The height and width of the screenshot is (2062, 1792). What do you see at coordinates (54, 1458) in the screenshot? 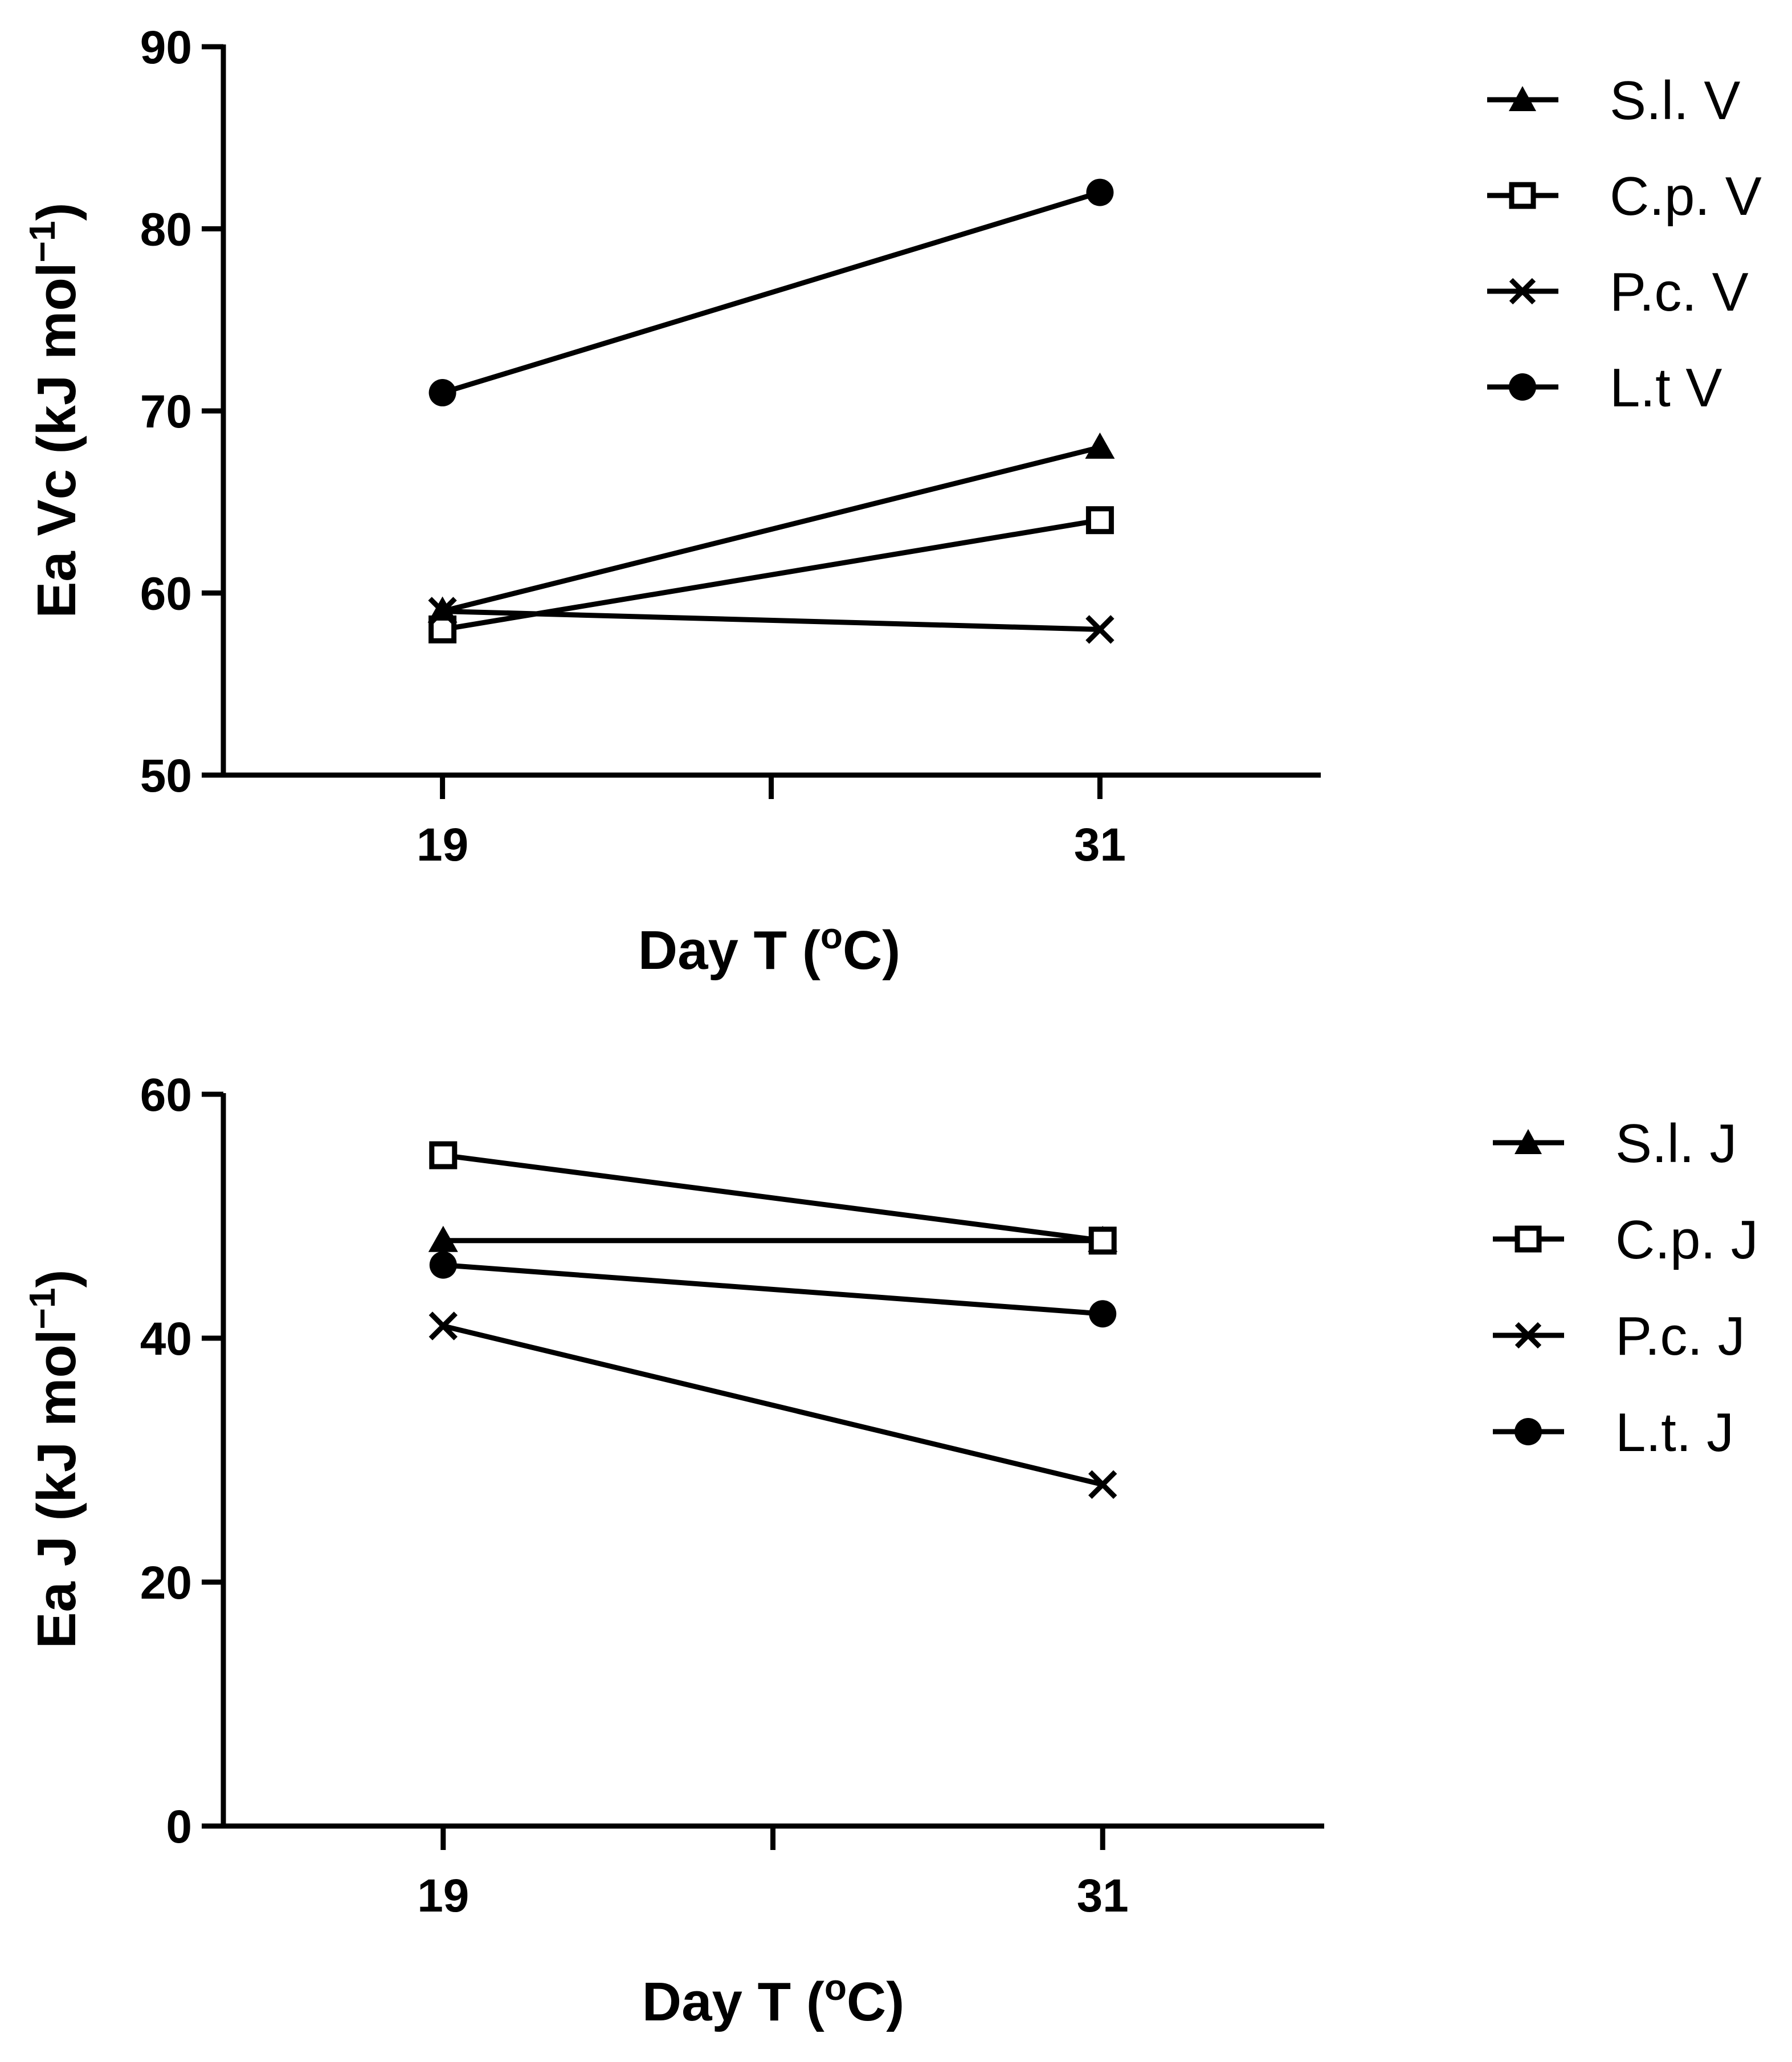
I see `y-axis-title: Ea J (kJ mol−1)` at bounding box center [54, 1458].